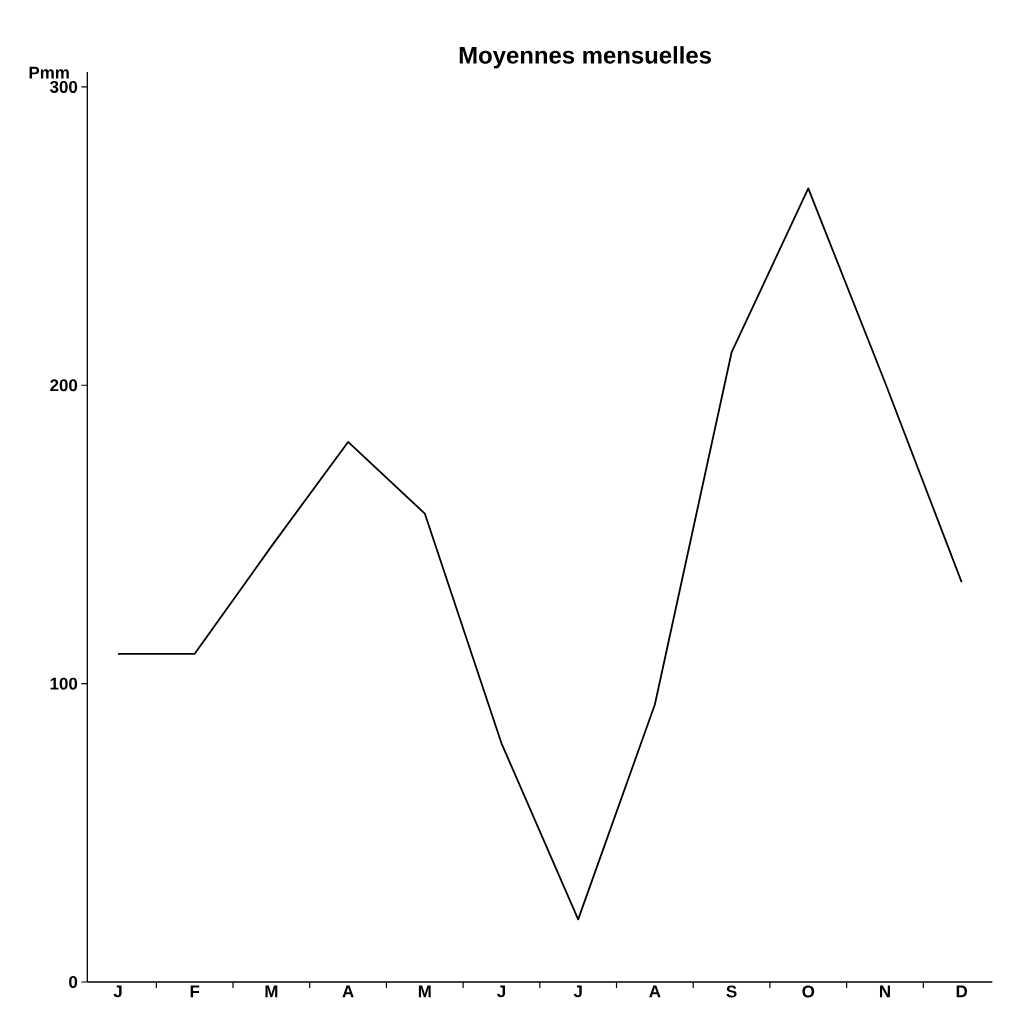 Image resolution: width=1029 pixels, height=1024 pixels. What do you see at coordinates (731, 991) in the screenshot?
I see `x-tick-label: S` at bounding box center [731, 991].